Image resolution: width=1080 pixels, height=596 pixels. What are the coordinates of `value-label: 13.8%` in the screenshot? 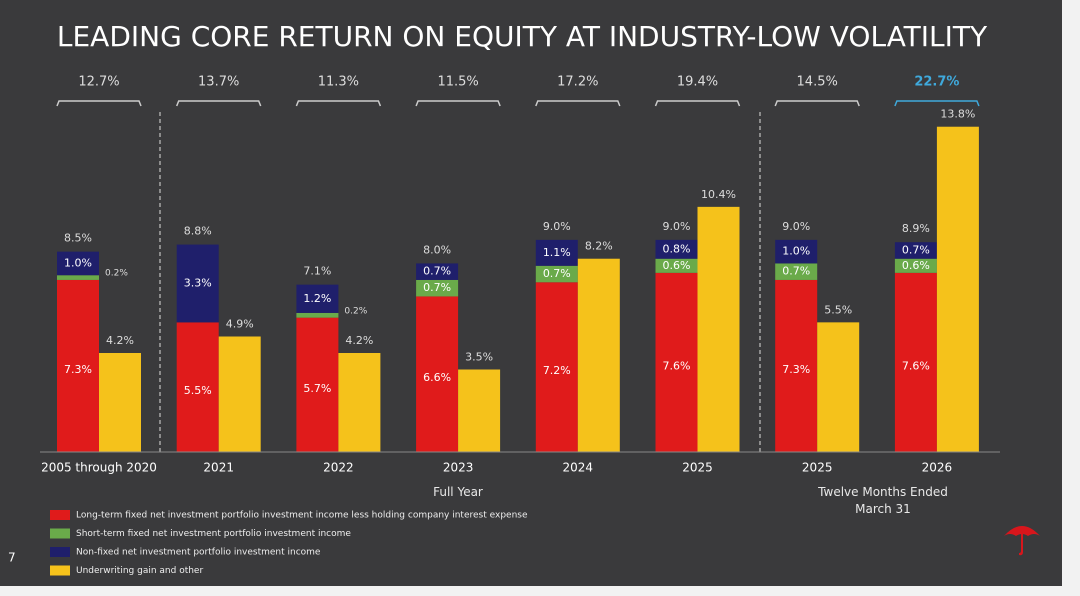 It's located at (957, 114).